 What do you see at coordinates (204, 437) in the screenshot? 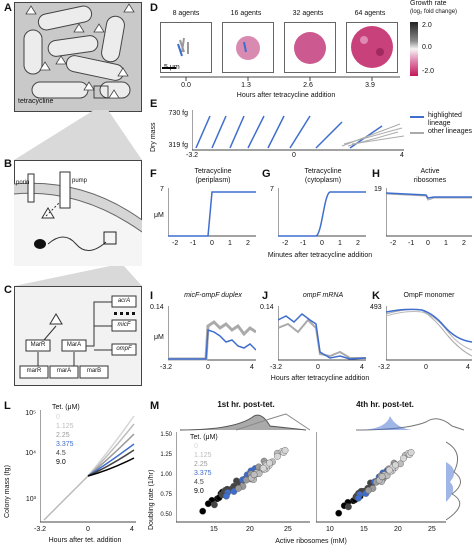
I see `m-legend-title: Tet. (μM)` at bounding box center [204, 437].